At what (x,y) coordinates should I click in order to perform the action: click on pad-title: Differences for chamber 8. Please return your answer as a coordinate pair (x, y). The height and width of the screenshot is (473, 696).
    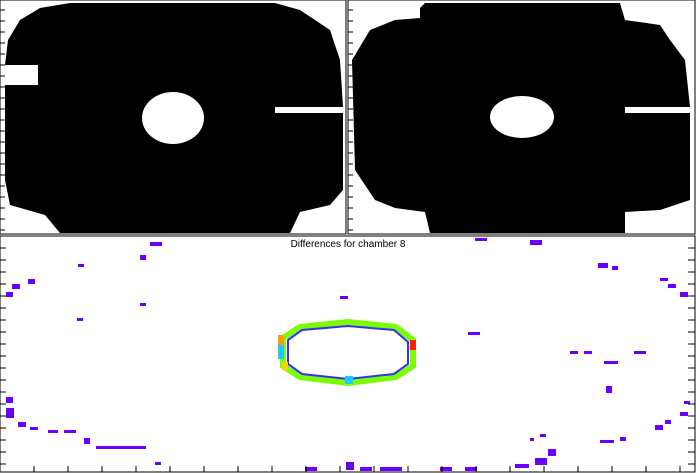
    Looking at the image, I should click on (348, 244).